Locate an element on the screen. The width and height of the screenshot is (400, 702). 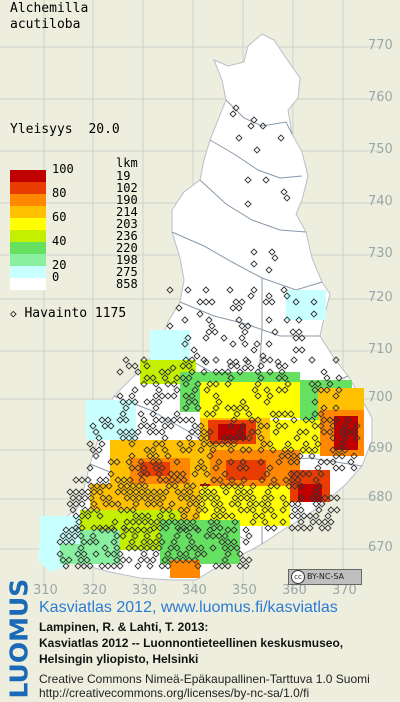
luomus-logo-text: LUOMUS is located at coordinates (19, 638).